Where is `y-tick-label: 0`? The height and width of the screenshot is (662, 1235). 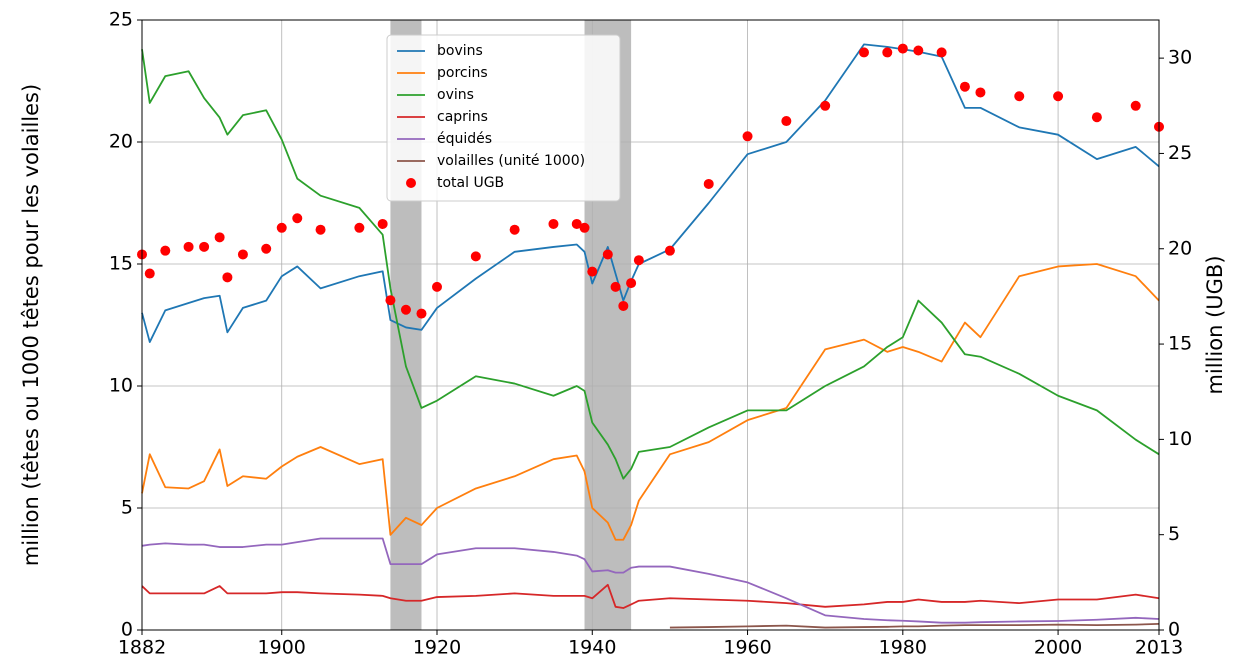 y-tick-label: 0 is located at coordinates (127, 630).